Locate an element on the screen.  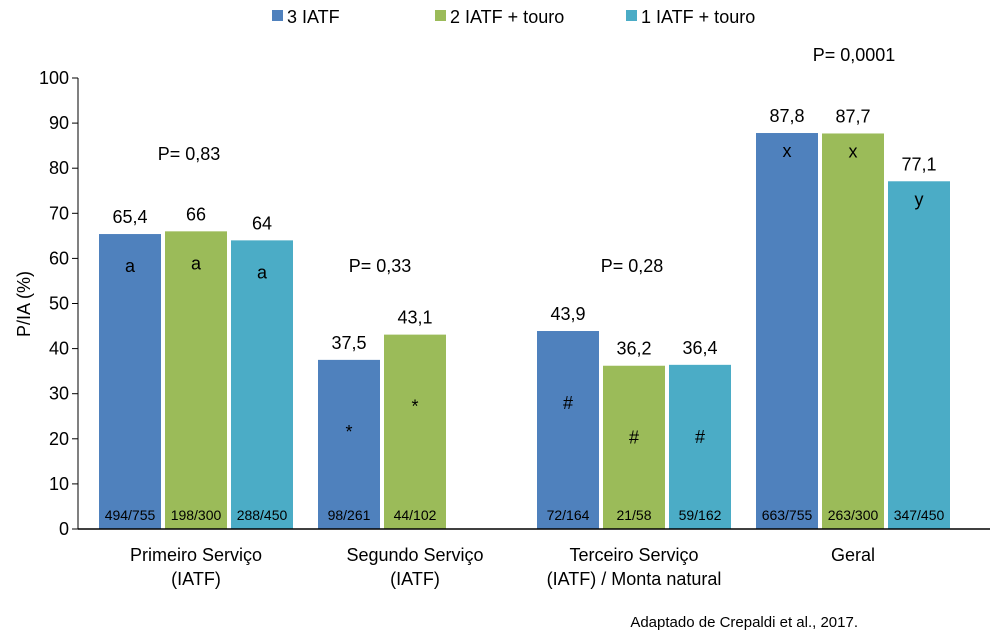
legend: 3 IATF 2 IATF + touro 1 IATF + touro is located at coordinates (513, 17).